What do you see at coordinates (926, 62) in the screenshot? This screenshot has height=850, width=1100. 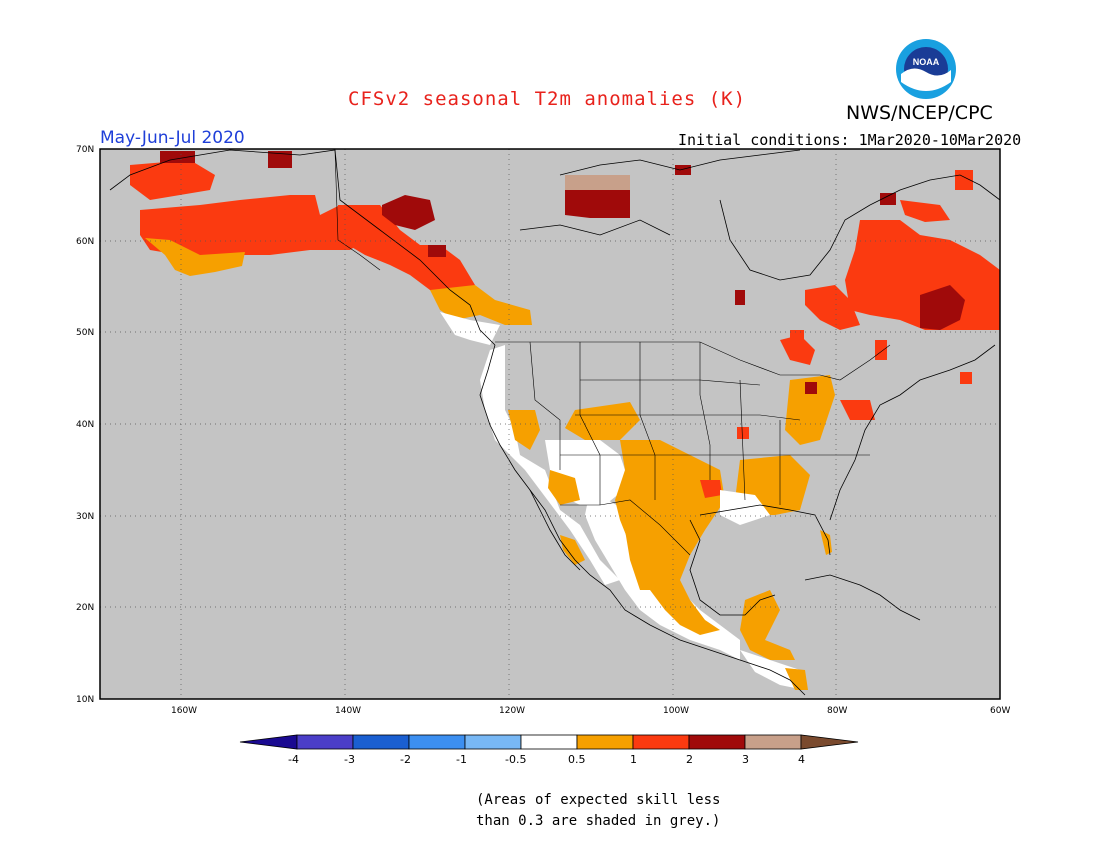 I see `noaa-logo-text: NOAA` at bounding box center [926, 62].